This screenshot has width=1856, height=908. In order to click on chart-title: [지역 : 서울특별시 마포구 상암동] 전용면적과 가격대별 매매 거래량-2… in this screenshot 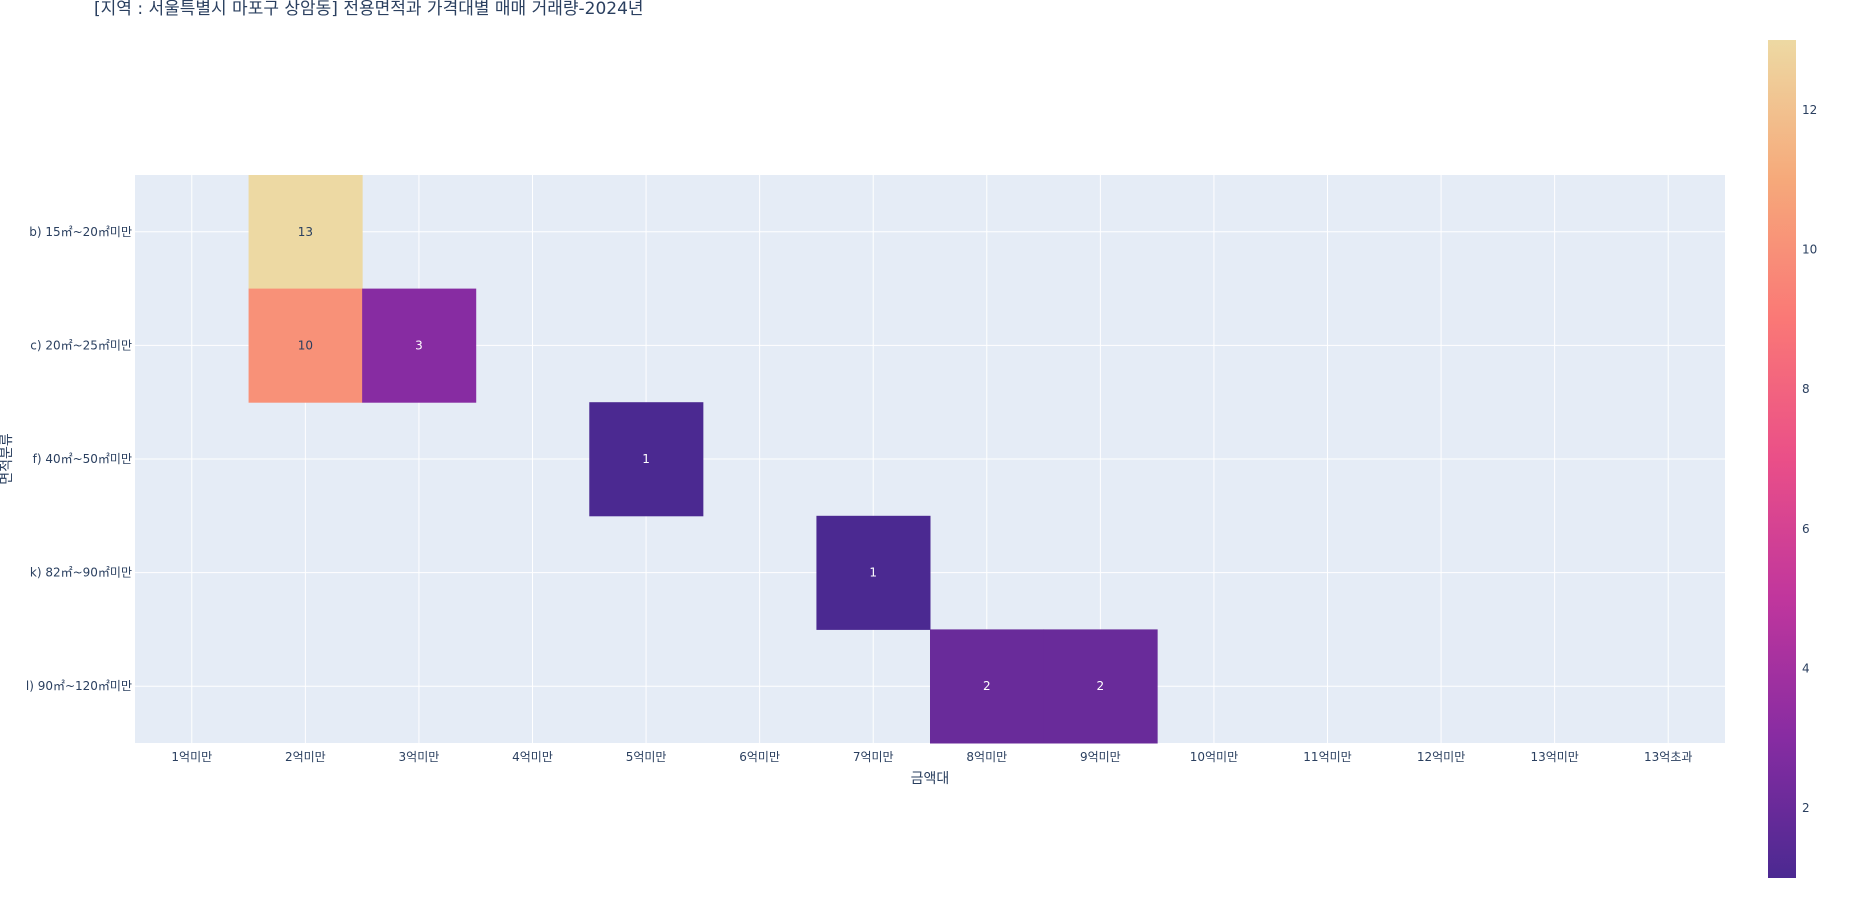, I will do `click(369, 9)`.